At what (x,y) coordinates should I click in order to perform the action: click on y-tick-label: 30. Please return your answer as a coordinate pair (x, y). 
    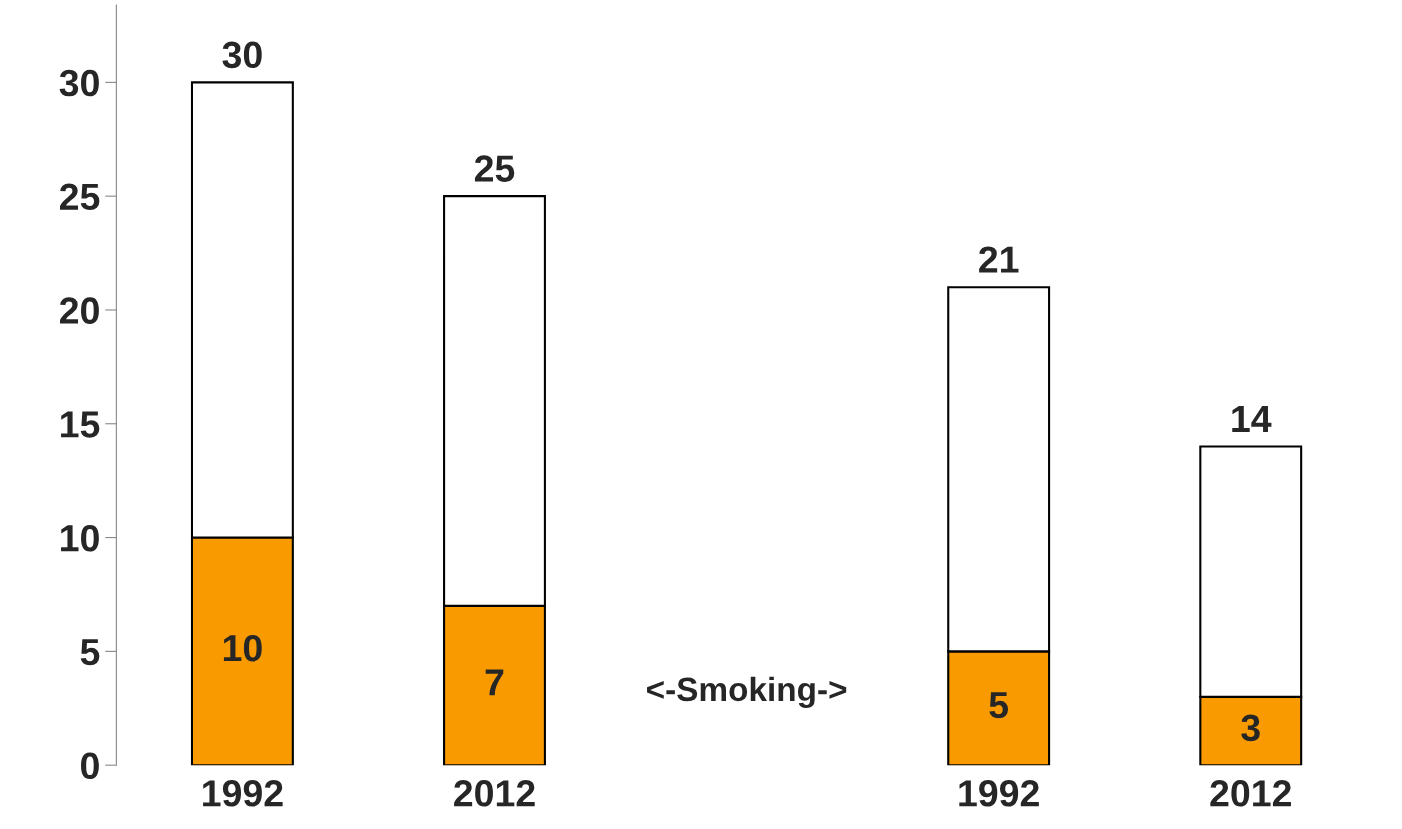
    Looking at the image, I should click on (79, 83).